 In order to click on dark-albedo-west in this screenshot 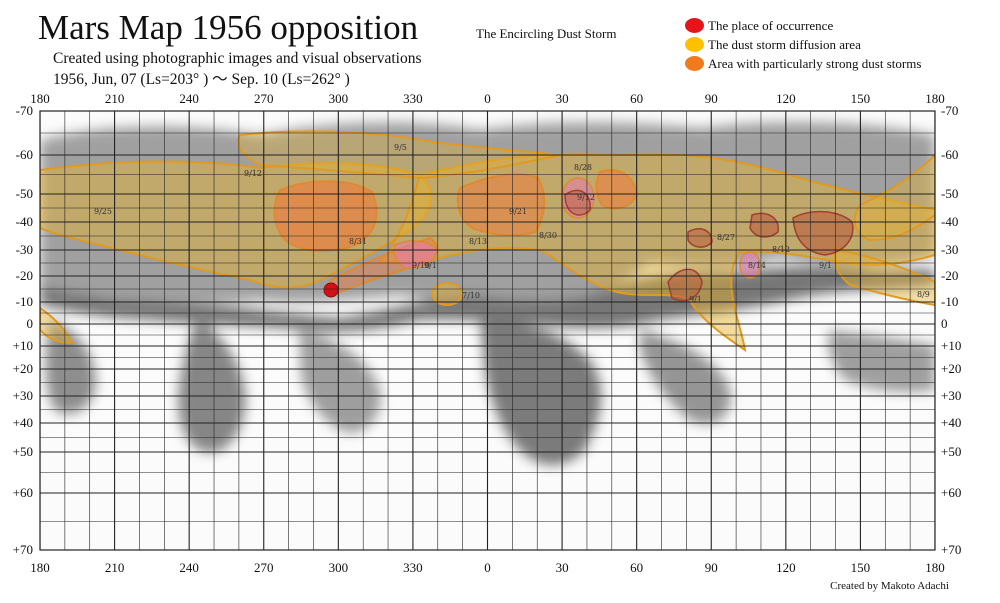, I will do `click(70, 367)`.